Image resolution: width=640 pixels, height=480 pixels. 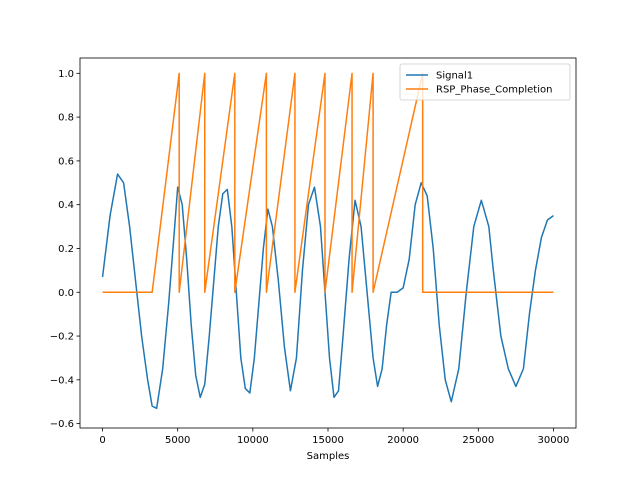 I want to click on y-tick-label: 0.2, so click(x=66, y=249).